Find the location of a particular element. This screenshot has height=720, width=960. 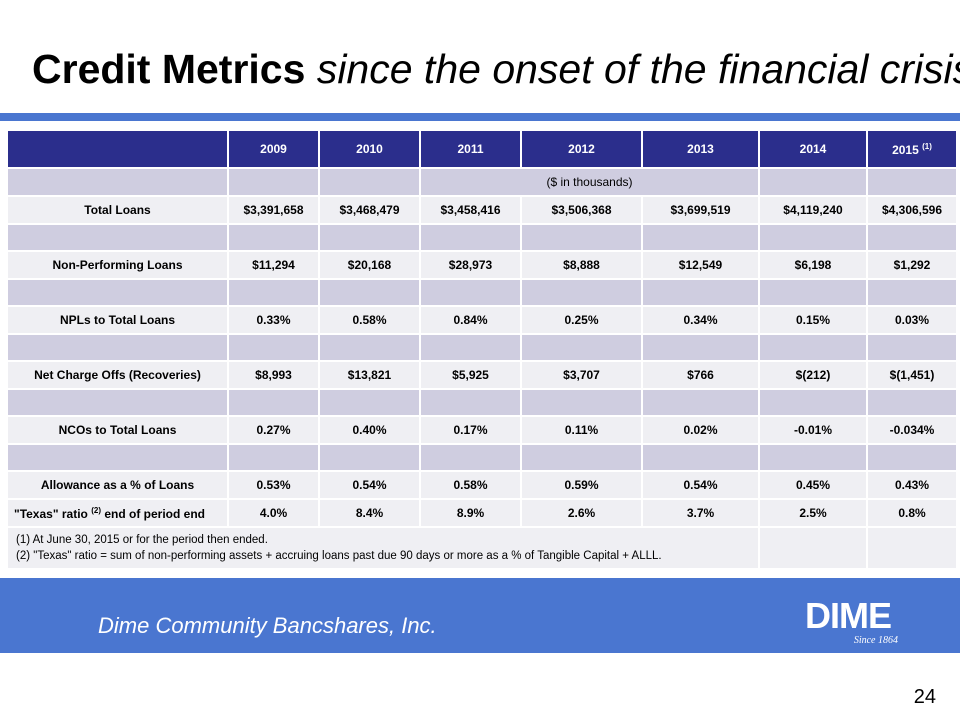

table-header-row: 2009 2010 2011 2012 2013 2014 2015 (1) is located at coordinates (482, 149).